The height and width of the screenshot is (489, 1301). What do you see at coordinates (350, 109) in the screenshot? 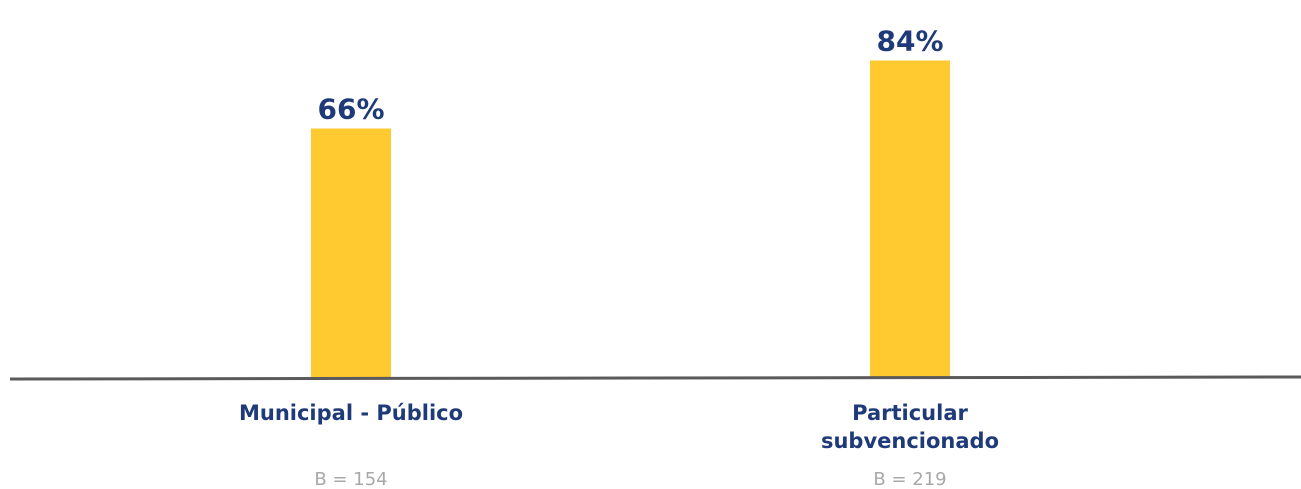
I see `value-label-1: 66%` at bounding box center [350, 109].